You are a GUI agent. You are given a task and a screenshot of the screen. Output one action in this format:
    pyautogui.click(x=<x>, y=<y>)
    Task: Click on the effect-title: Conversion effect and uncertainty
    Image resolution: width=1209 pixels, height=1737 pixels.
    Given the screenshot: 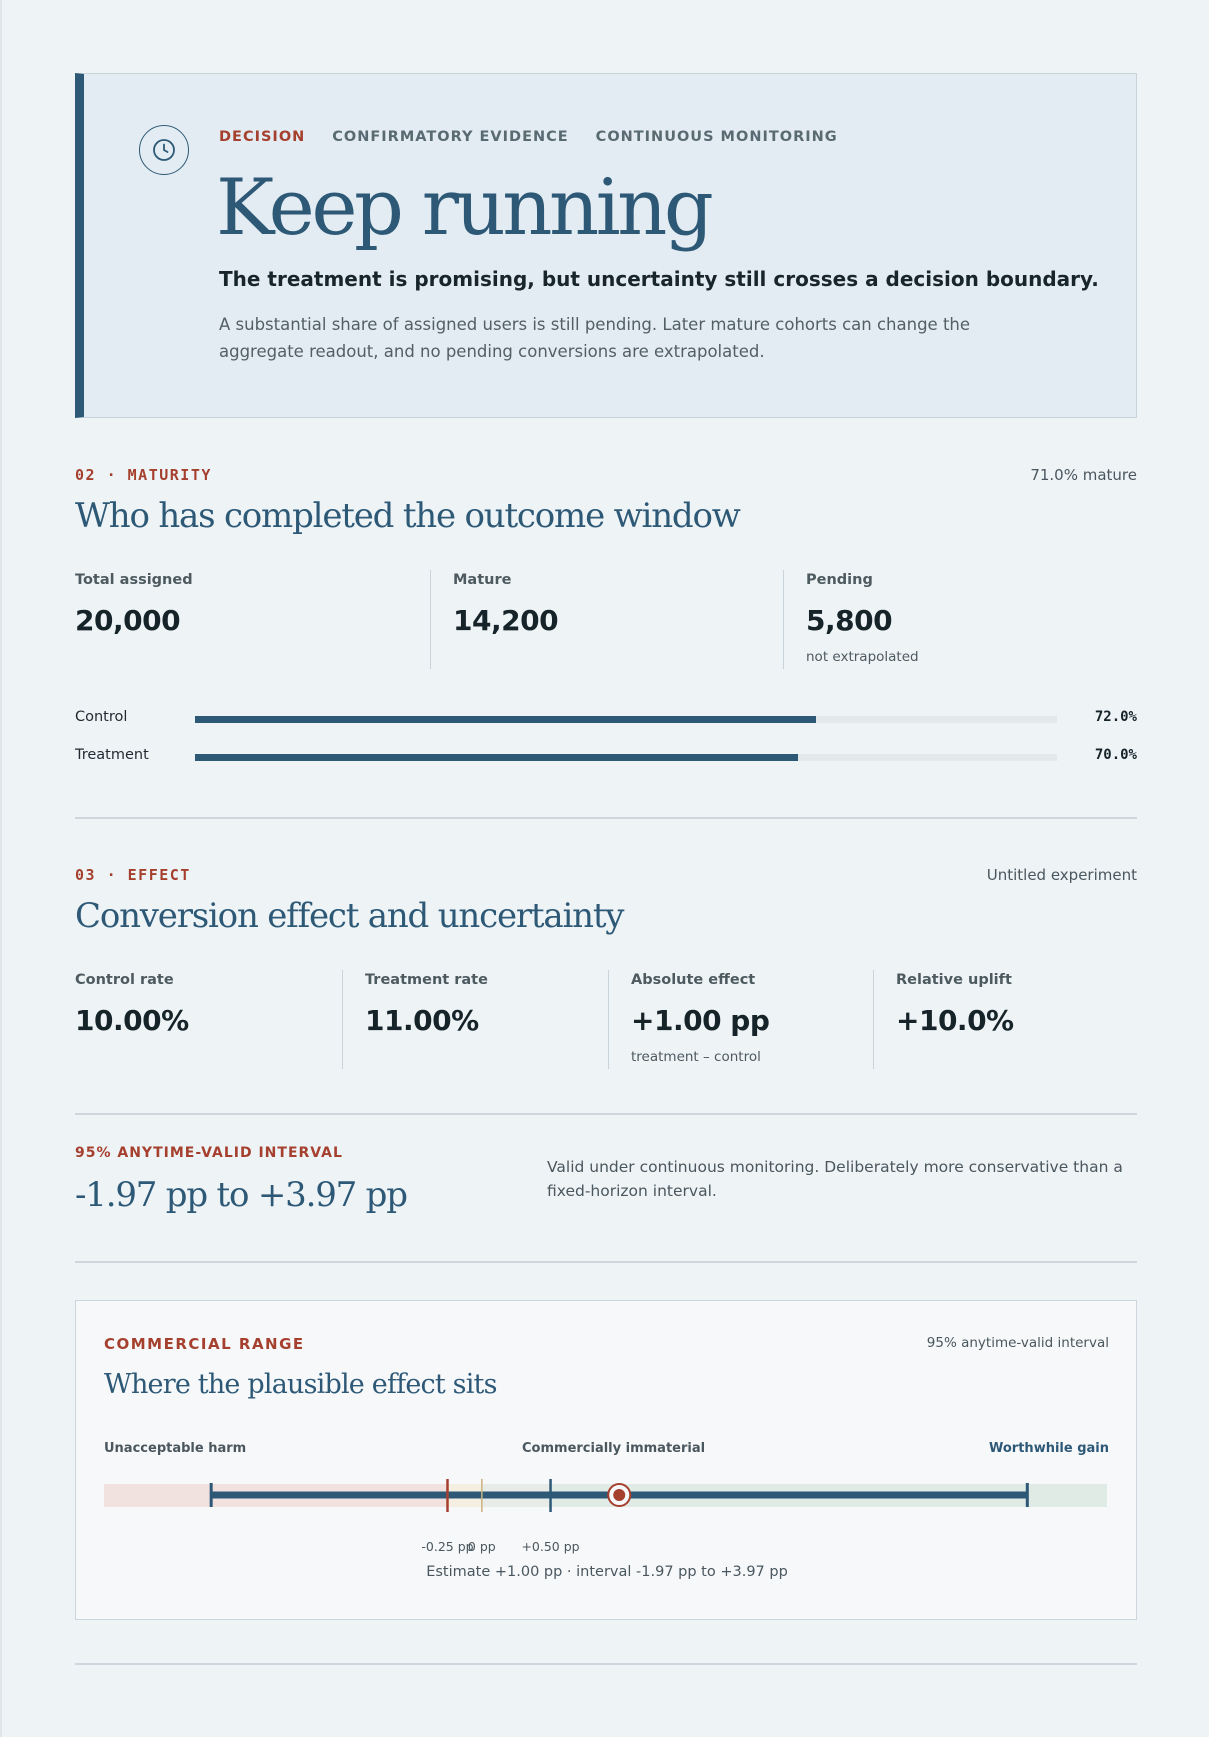 What is the action you would take?
    pyautogui.click(x=350, y=916)
    